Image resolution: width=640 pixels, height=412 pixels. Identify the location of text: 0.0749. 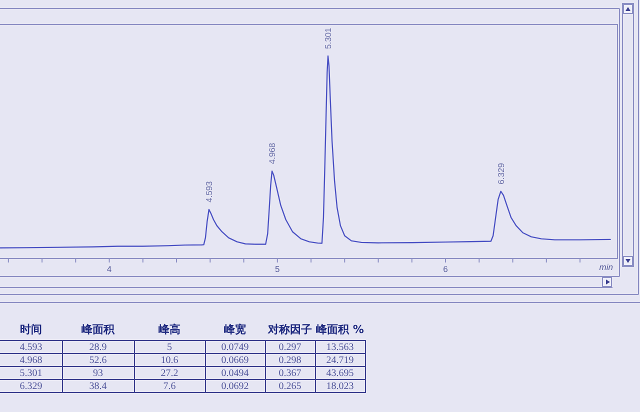
(235, 347).